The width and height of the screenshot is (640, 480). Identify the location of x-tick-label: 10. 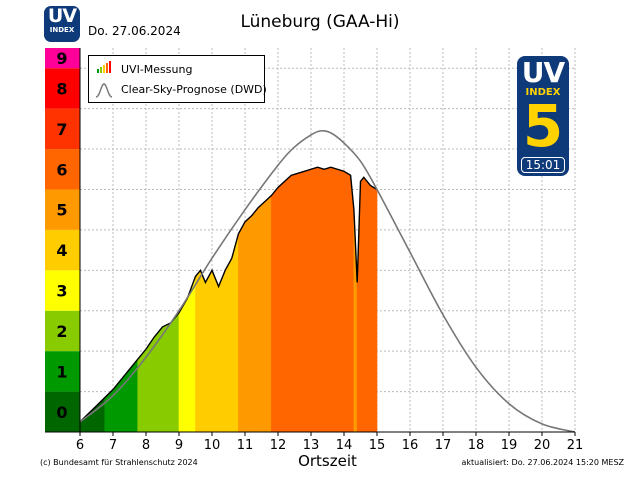
(212, 445).